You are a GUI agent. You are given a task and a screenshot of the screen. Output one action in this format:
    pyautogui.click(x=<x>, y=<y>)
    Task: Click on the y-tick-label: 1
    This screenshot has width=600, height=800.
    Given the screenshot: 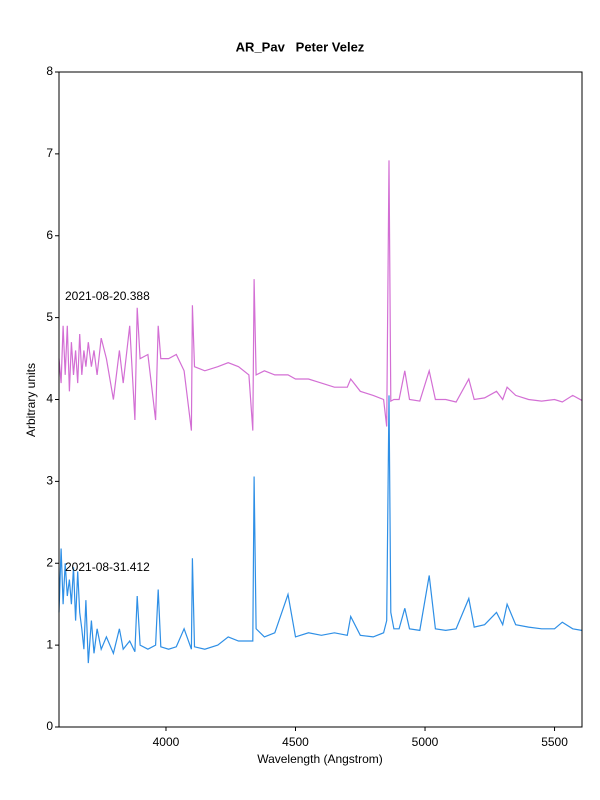 What is the action you would take?
    pyautogui.click(x=49, y=644)
    